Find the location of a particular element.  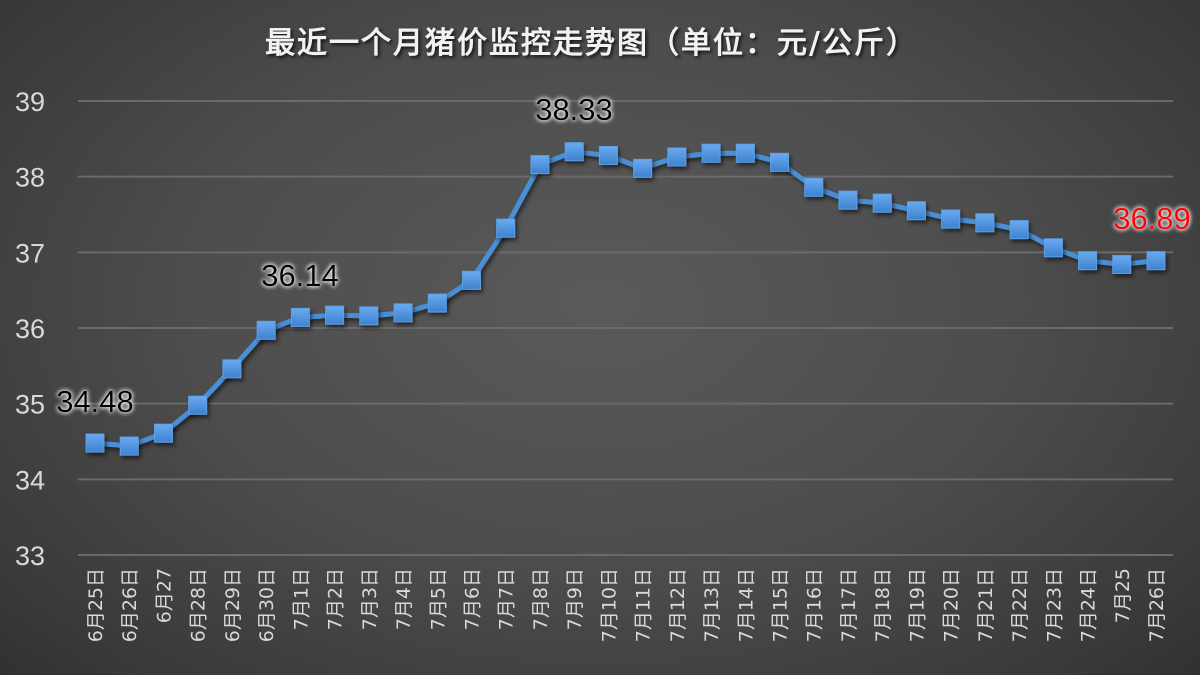

x-tick-label: 7月7日 is located at coordinates (507, 599).